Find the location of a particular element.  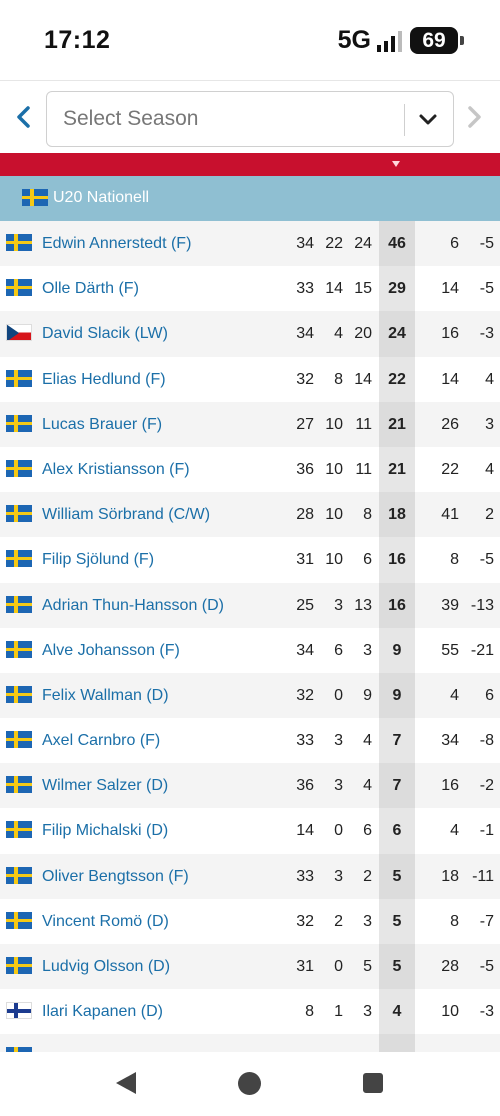

games-played-cell: 33 is located at coordinates (305, 741).